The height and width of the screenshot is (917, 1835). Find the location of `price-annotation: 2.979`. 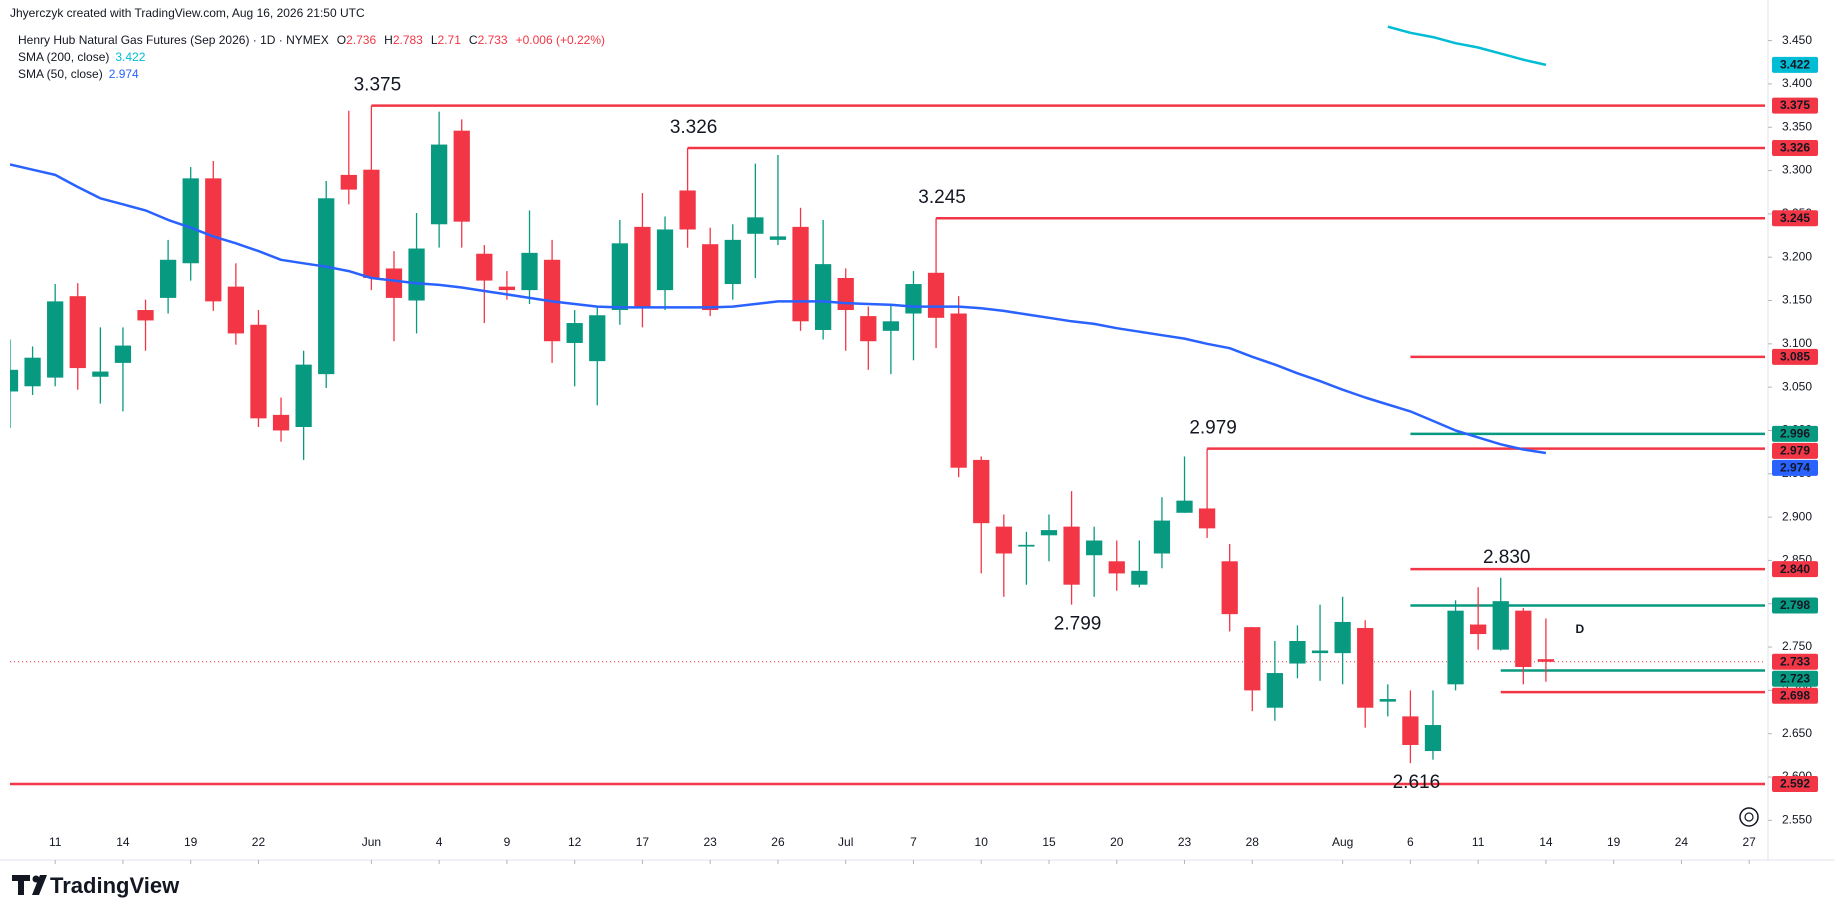

price-annotation: 2.979 is located at coordinates (1213, 428).